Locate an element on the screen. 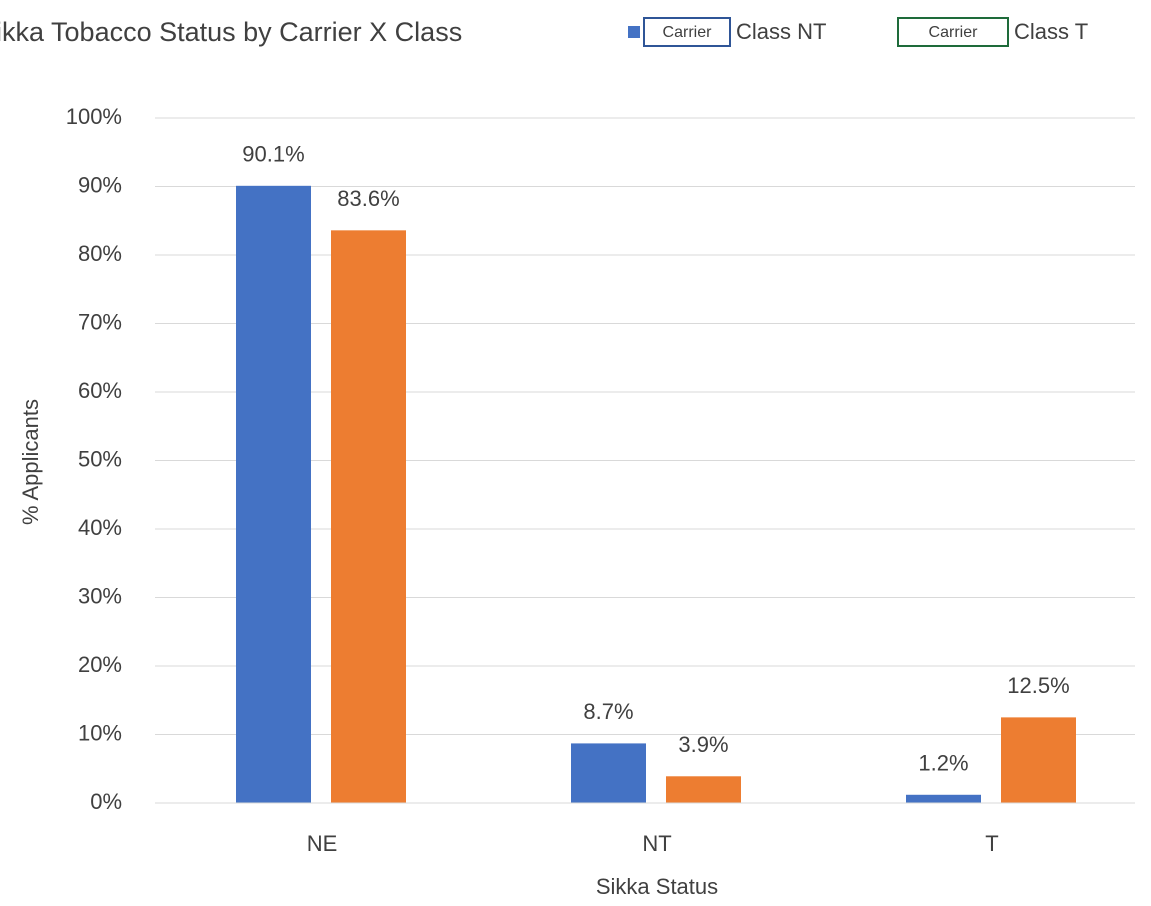  y-tick-label: 70% is located at coordinates (100, 321).